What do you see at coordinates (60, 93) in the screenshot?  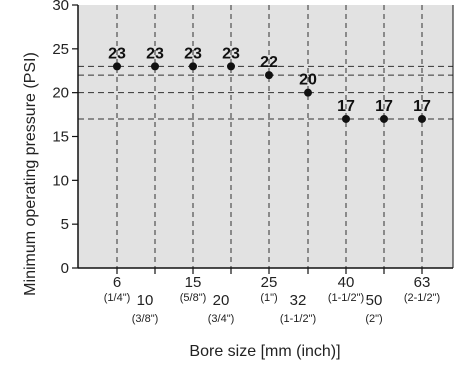 I see `y-tick-label: 20` at bounding box center [60, 93].